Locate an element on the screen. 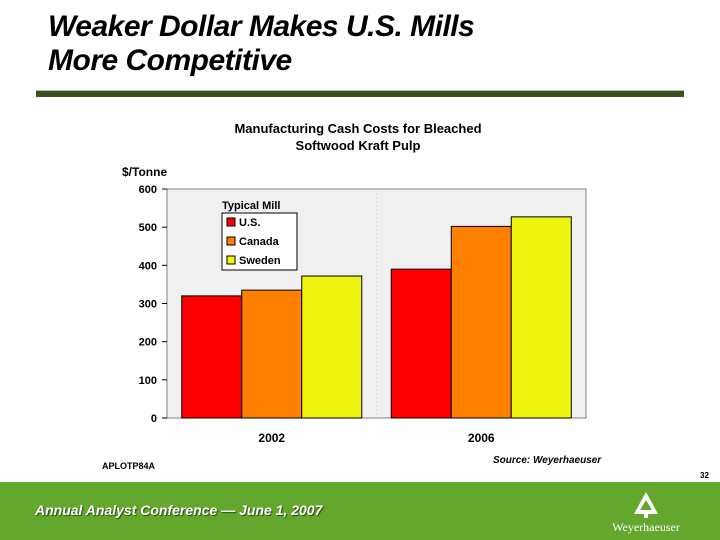 This screenshot has height=540, width=720. tree-icon is located at coordinates (646, 505).